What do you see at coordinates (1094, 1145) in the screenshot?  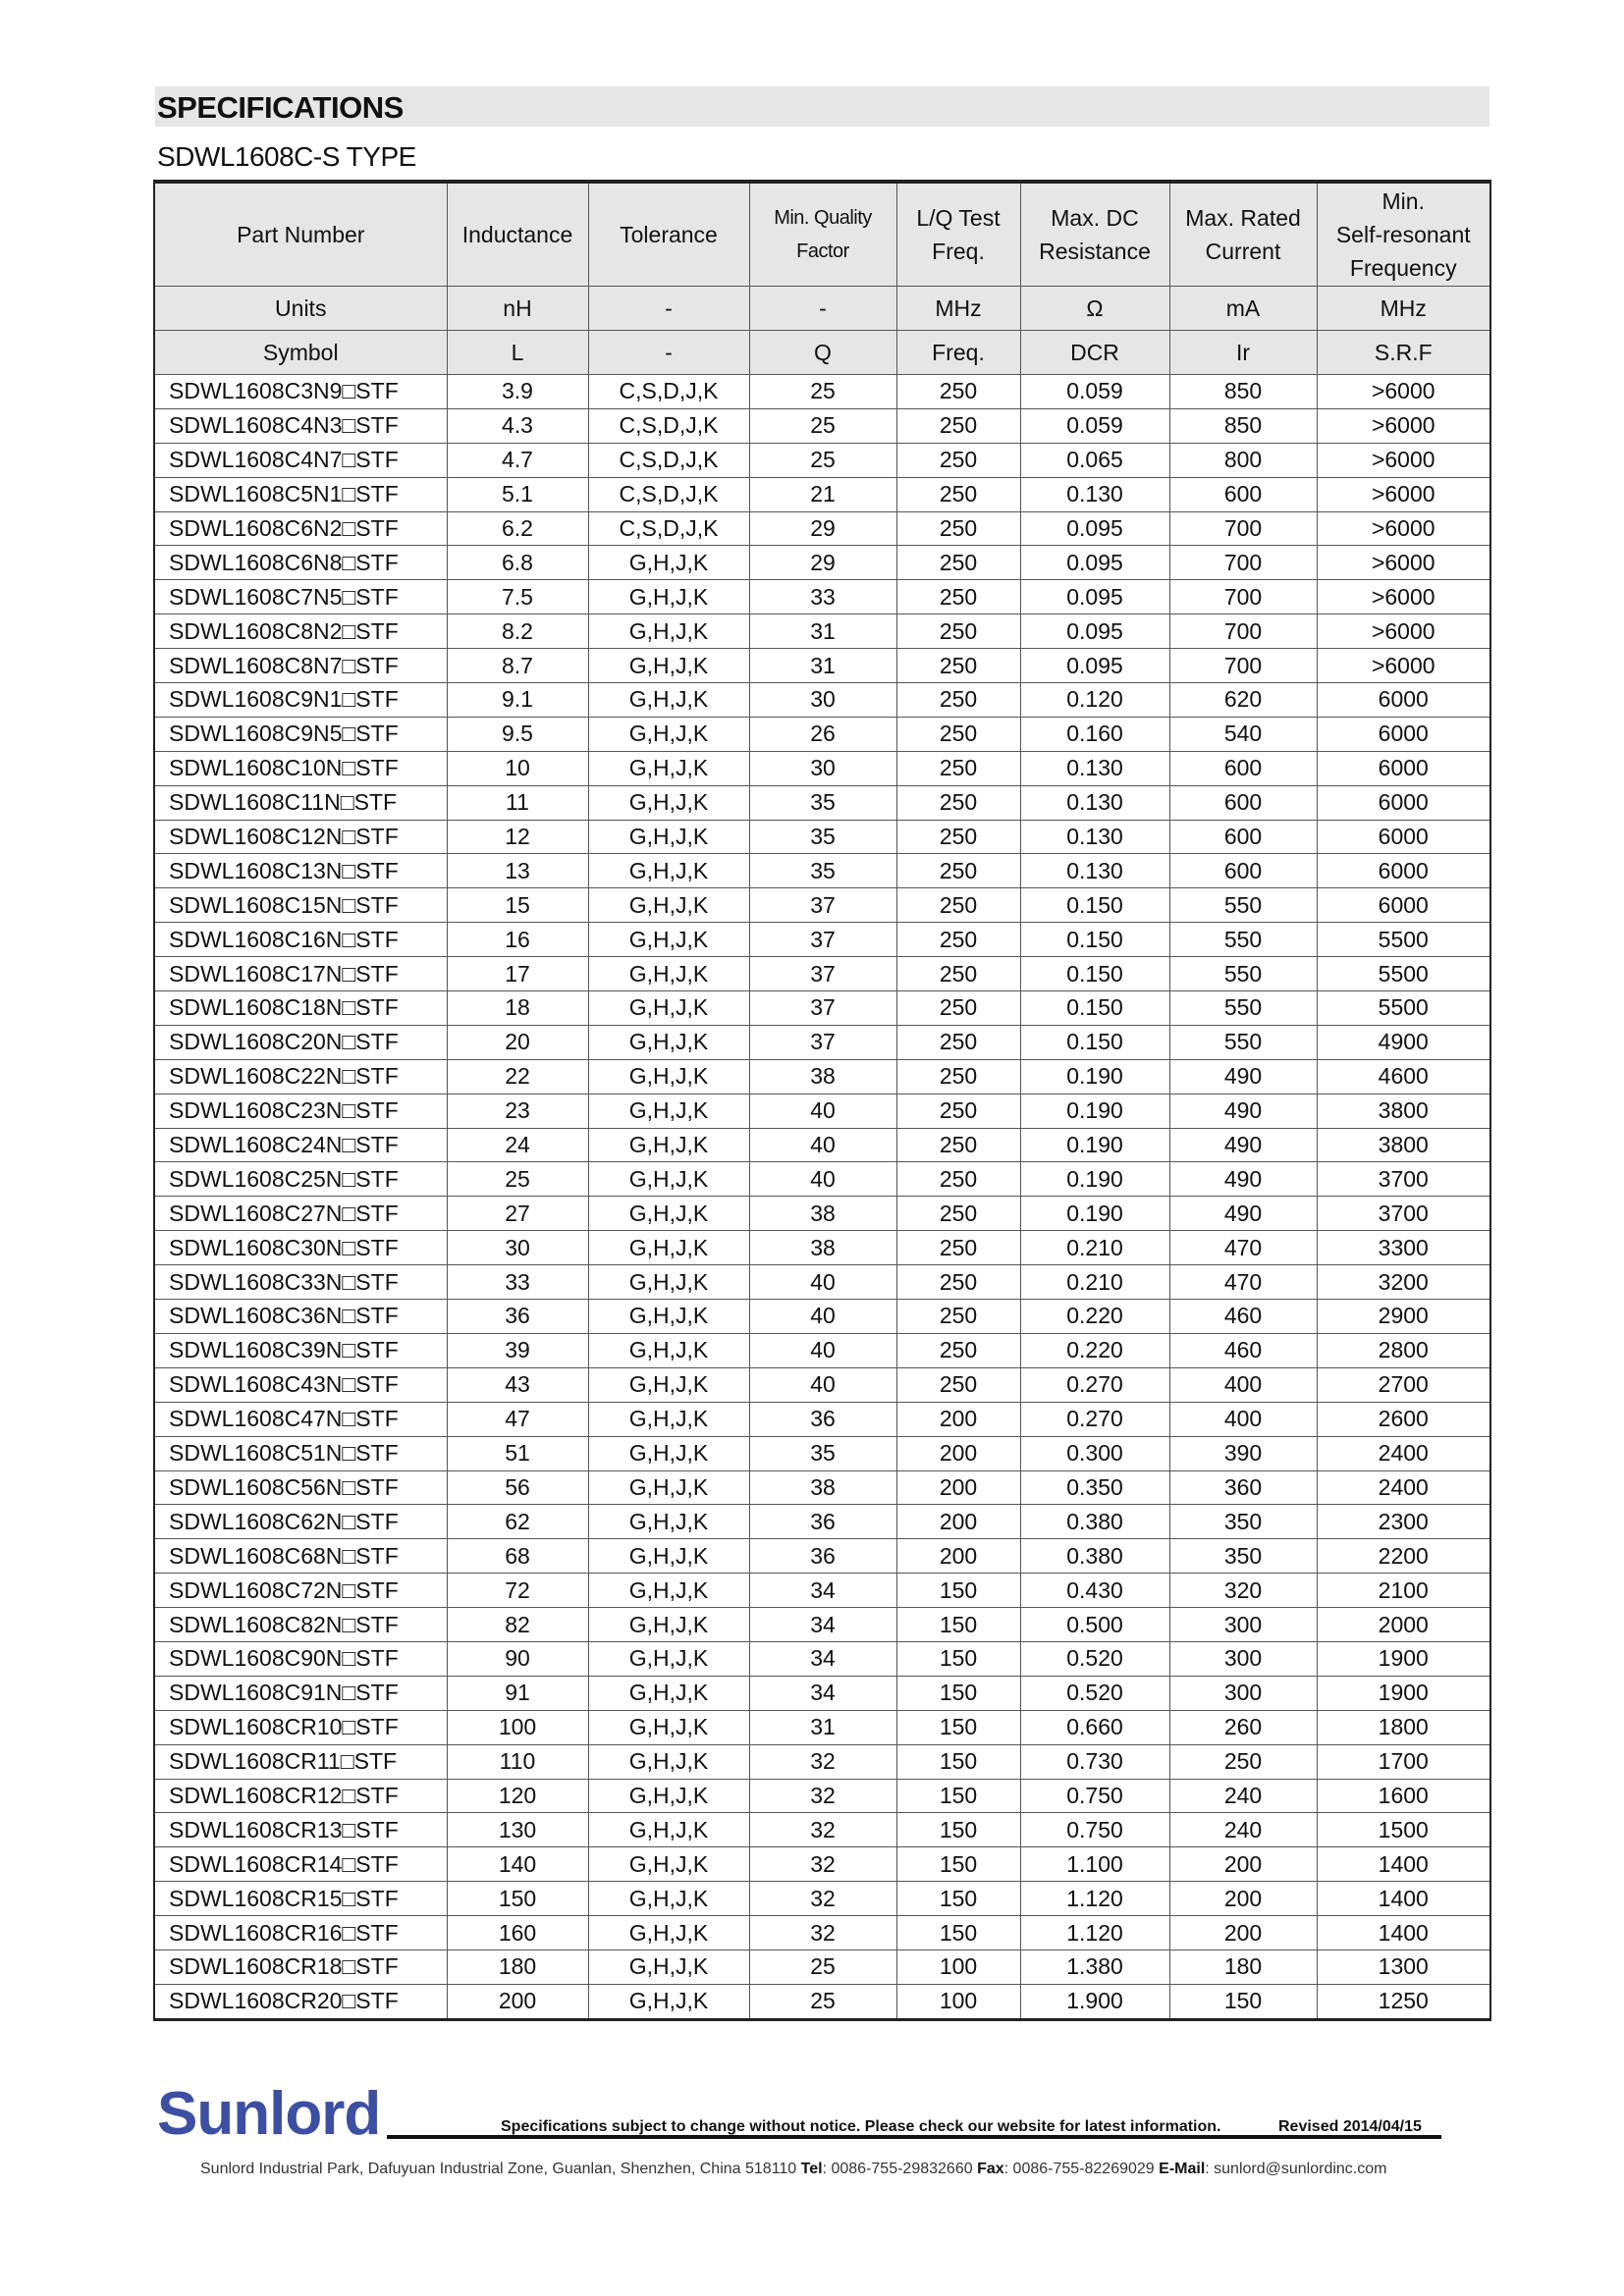 I see `cell-dcr: 0.190` at bounding box center [1094, 1145].